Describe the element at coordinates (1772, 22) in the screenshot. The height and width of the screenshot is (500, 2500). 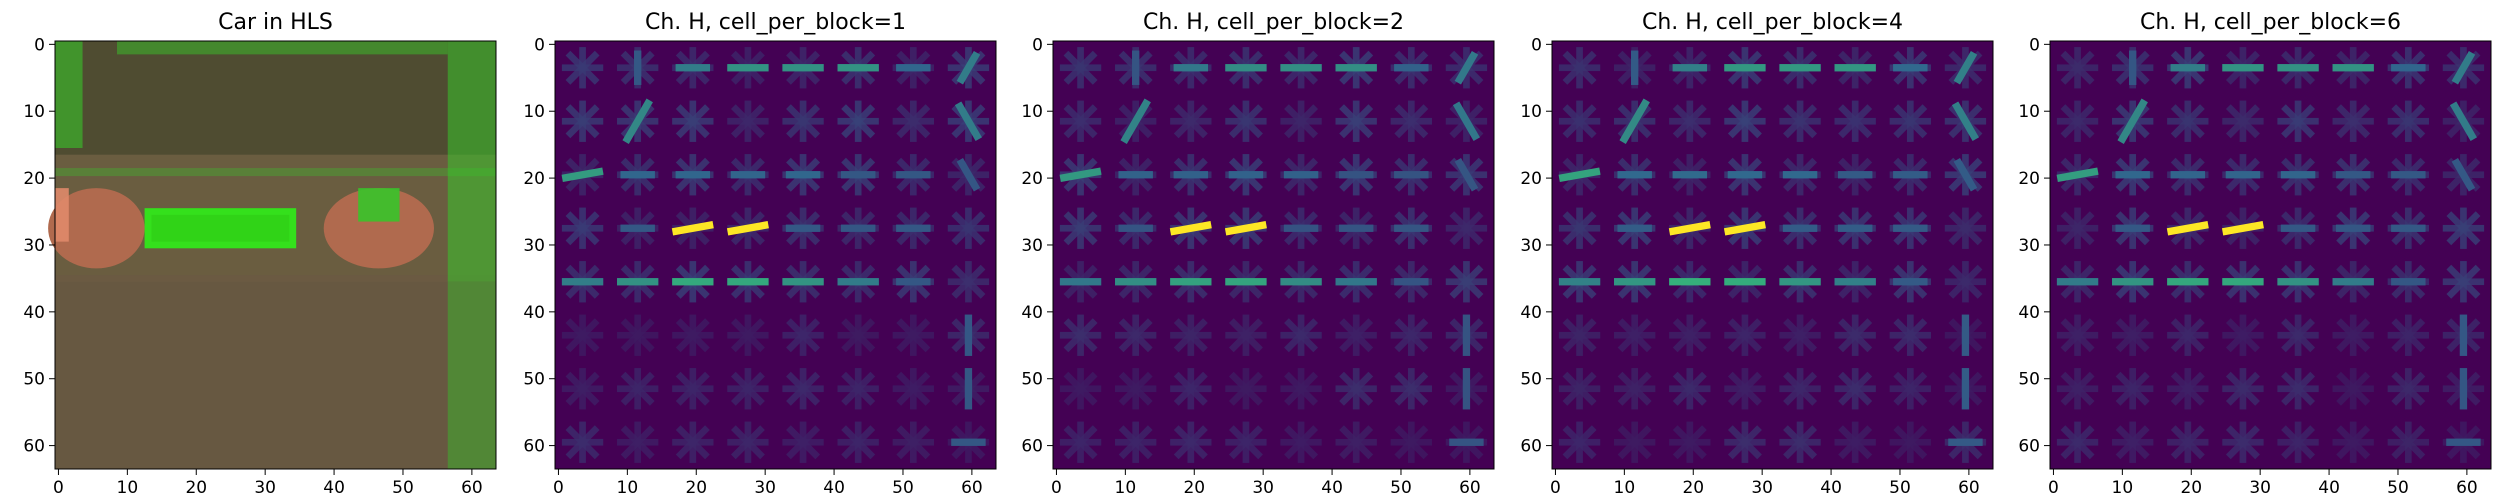
I see `panel-title: Ch. H, cell_per_block=4` at that location.